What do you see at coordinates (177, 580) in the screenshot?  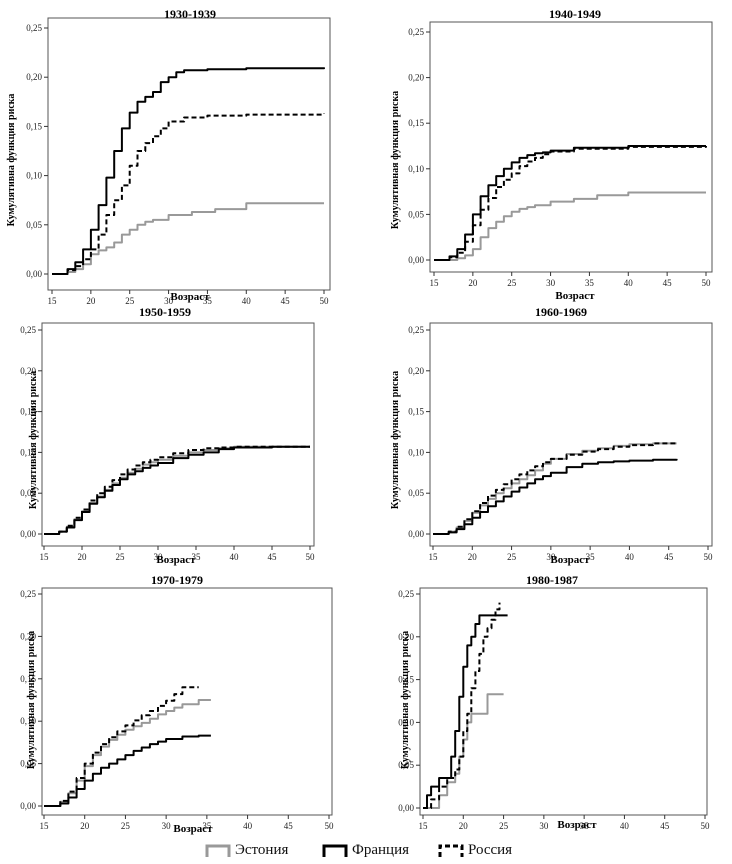 I see `chart-title: 1970-1979` at bounding box center [177, 580].